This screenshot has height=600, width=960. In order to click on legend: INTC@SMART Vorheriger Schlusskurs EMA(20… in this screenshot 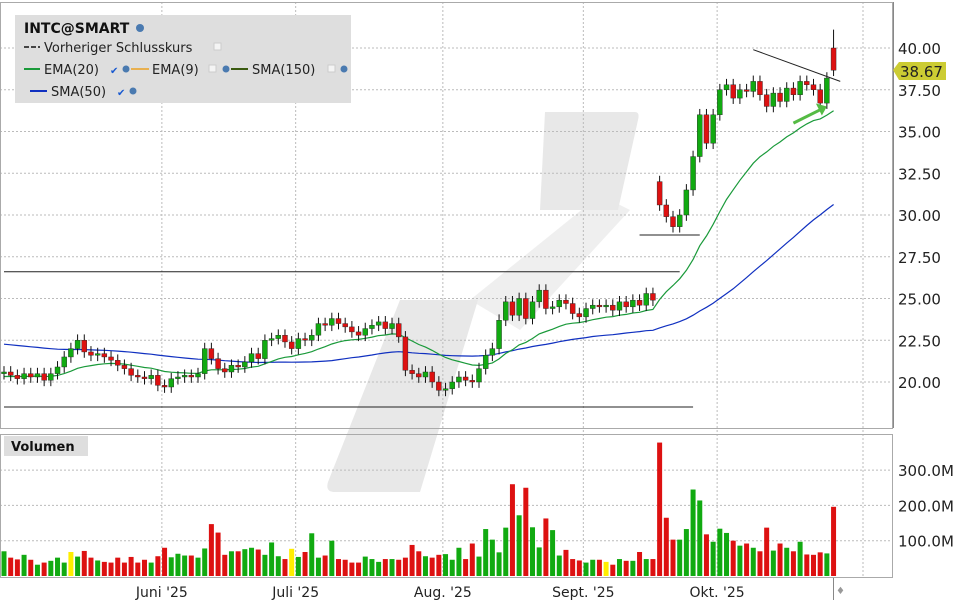, I will do `click(183, 59)`.